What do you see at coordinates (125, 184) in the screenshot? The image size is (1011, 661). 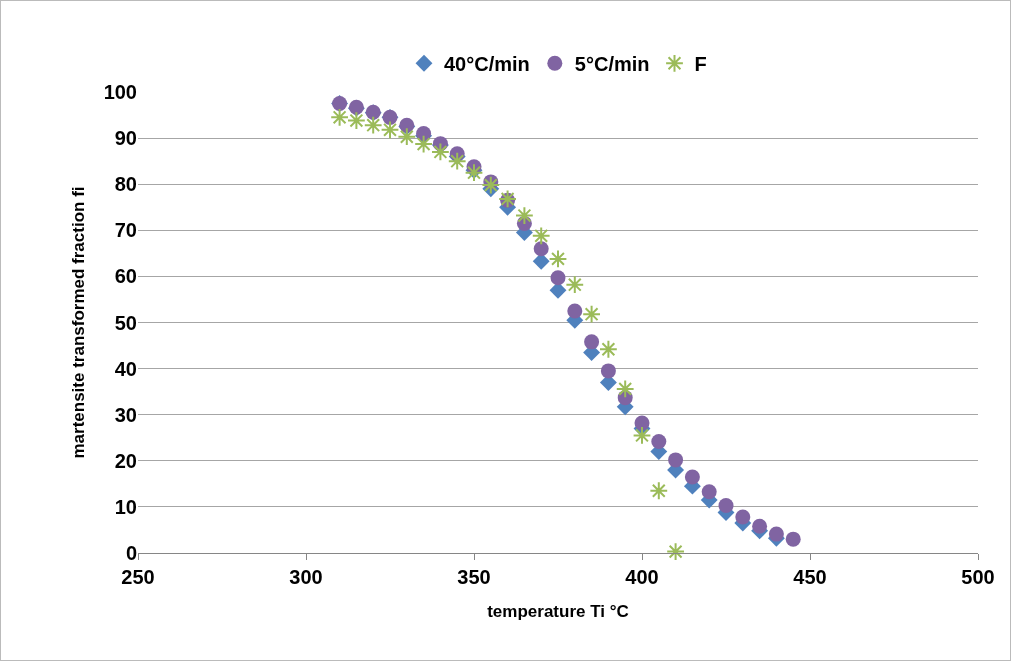 I see `y-tick-label: 80` at bounding box center [125, 184].